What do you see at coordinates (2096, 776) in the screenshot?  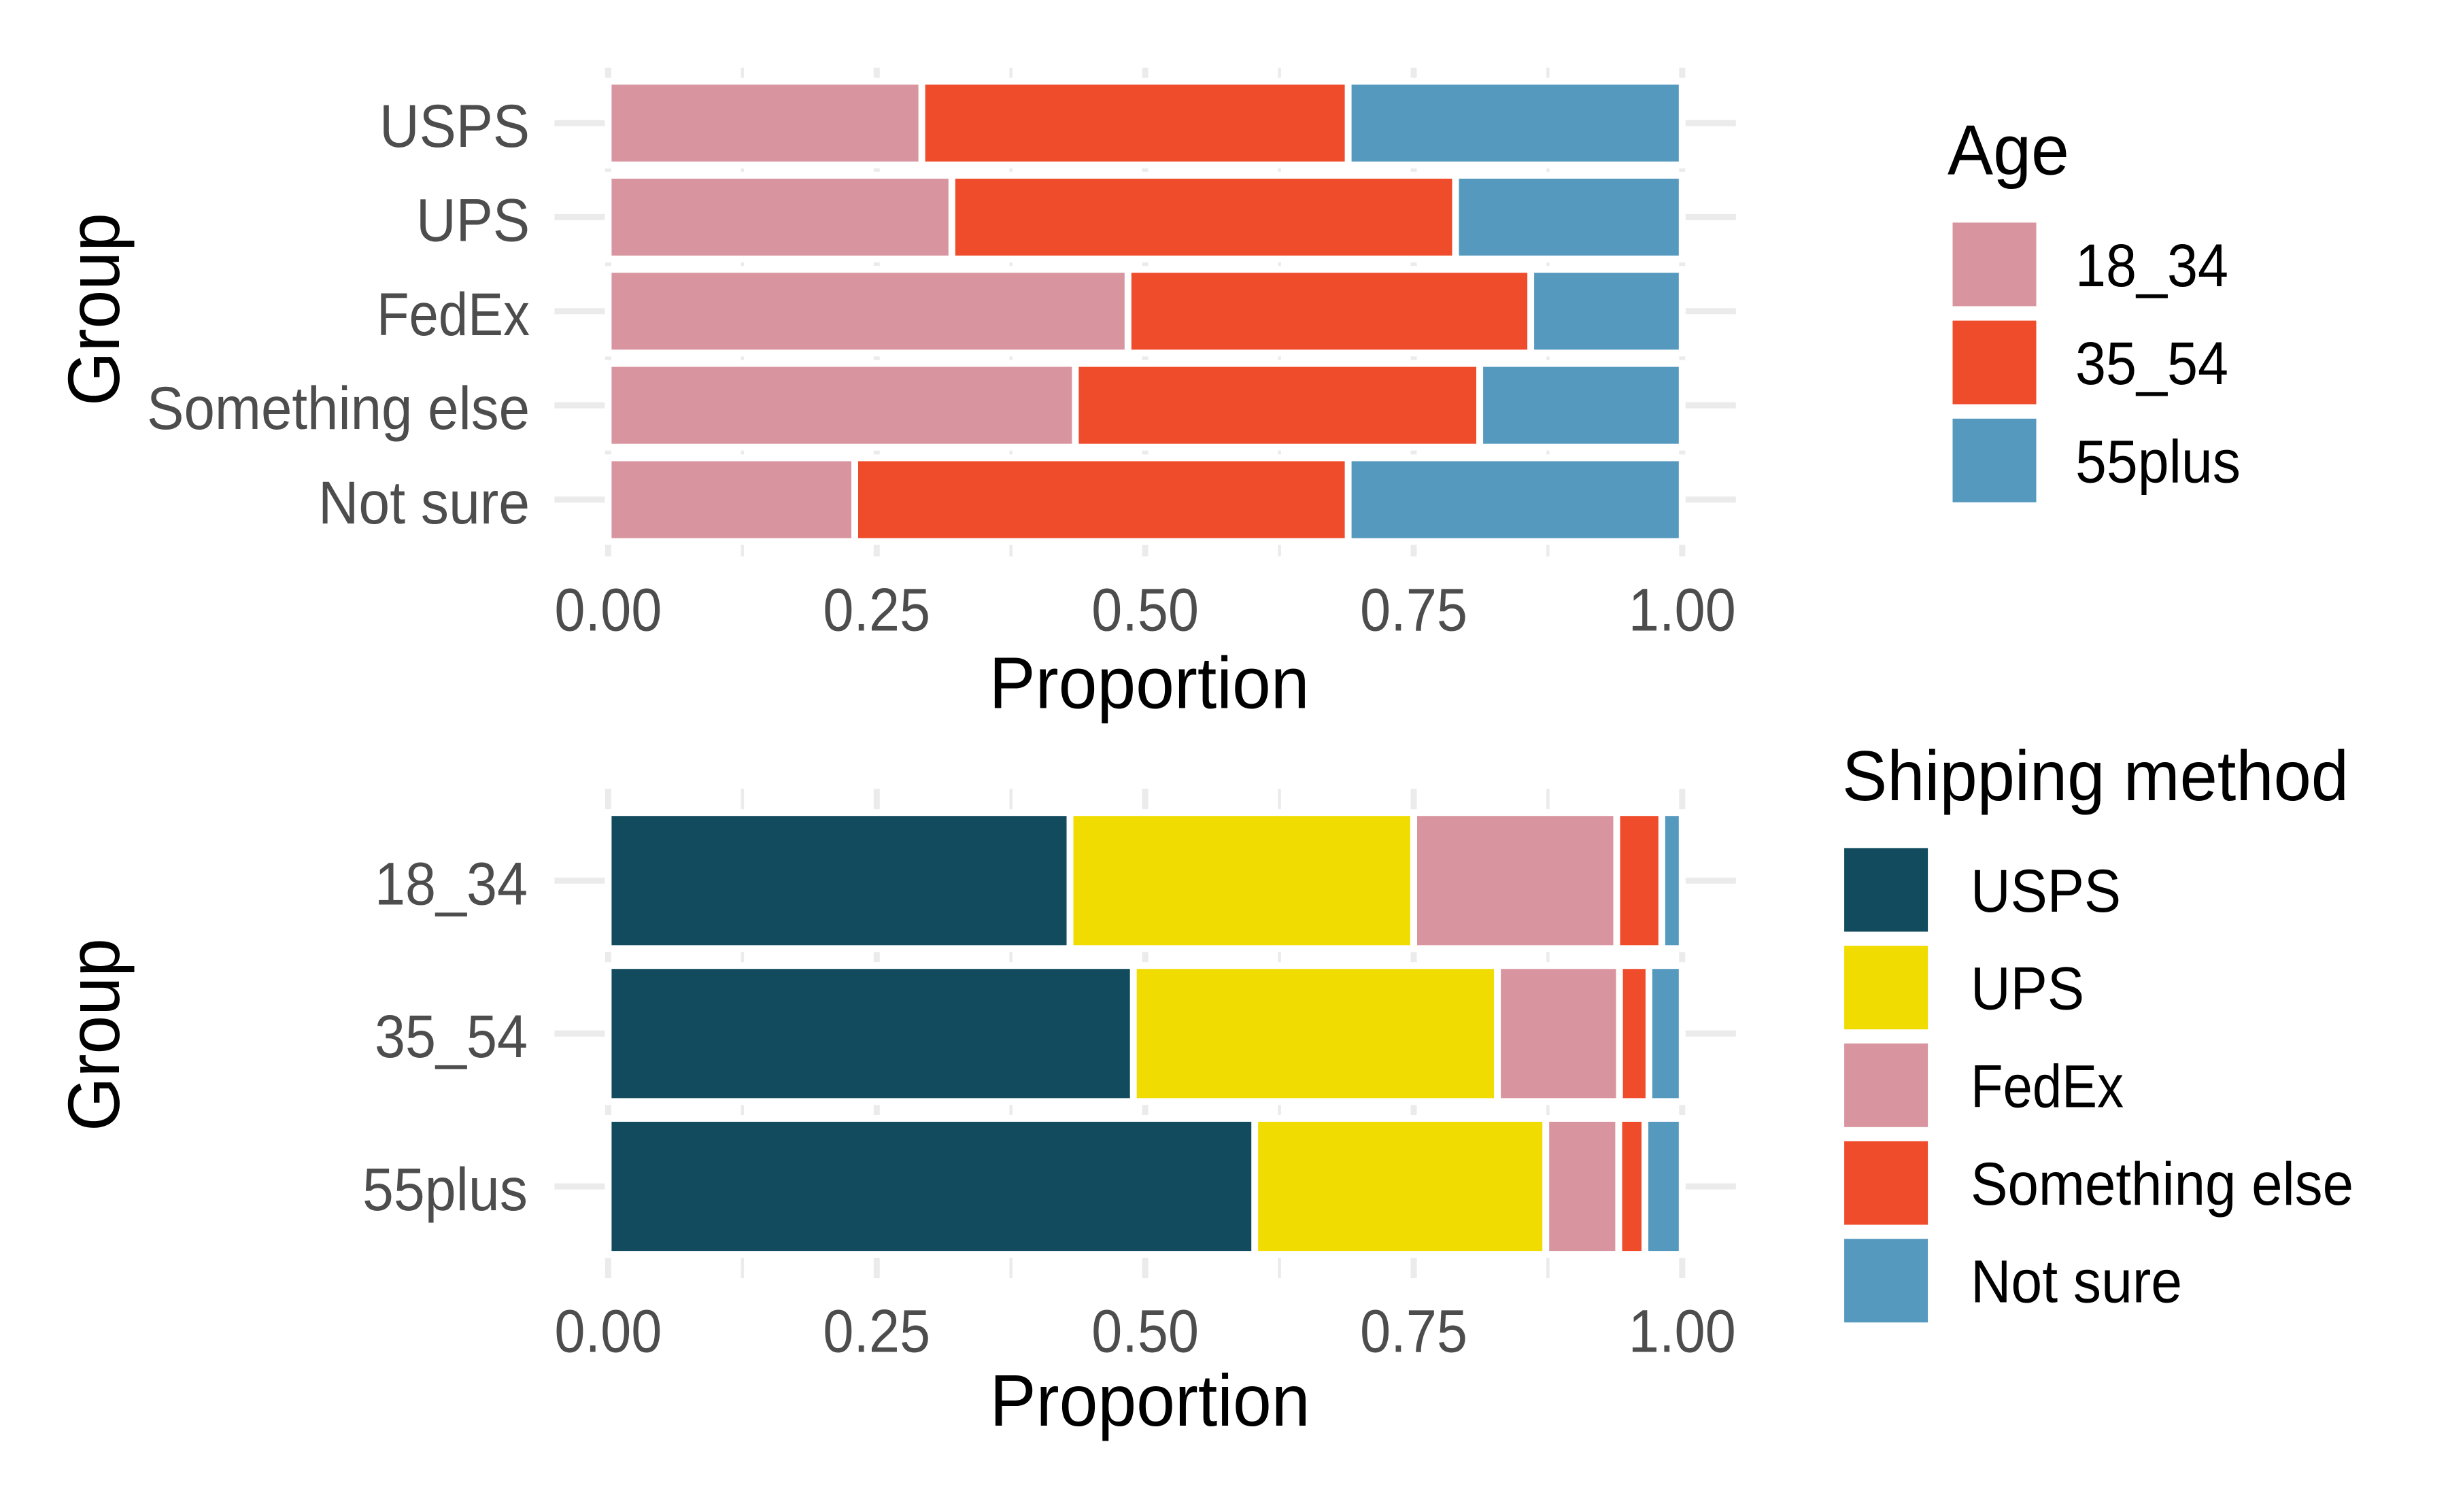 I see `svg-text: Shipping method` at bounding box center [2096, 776].